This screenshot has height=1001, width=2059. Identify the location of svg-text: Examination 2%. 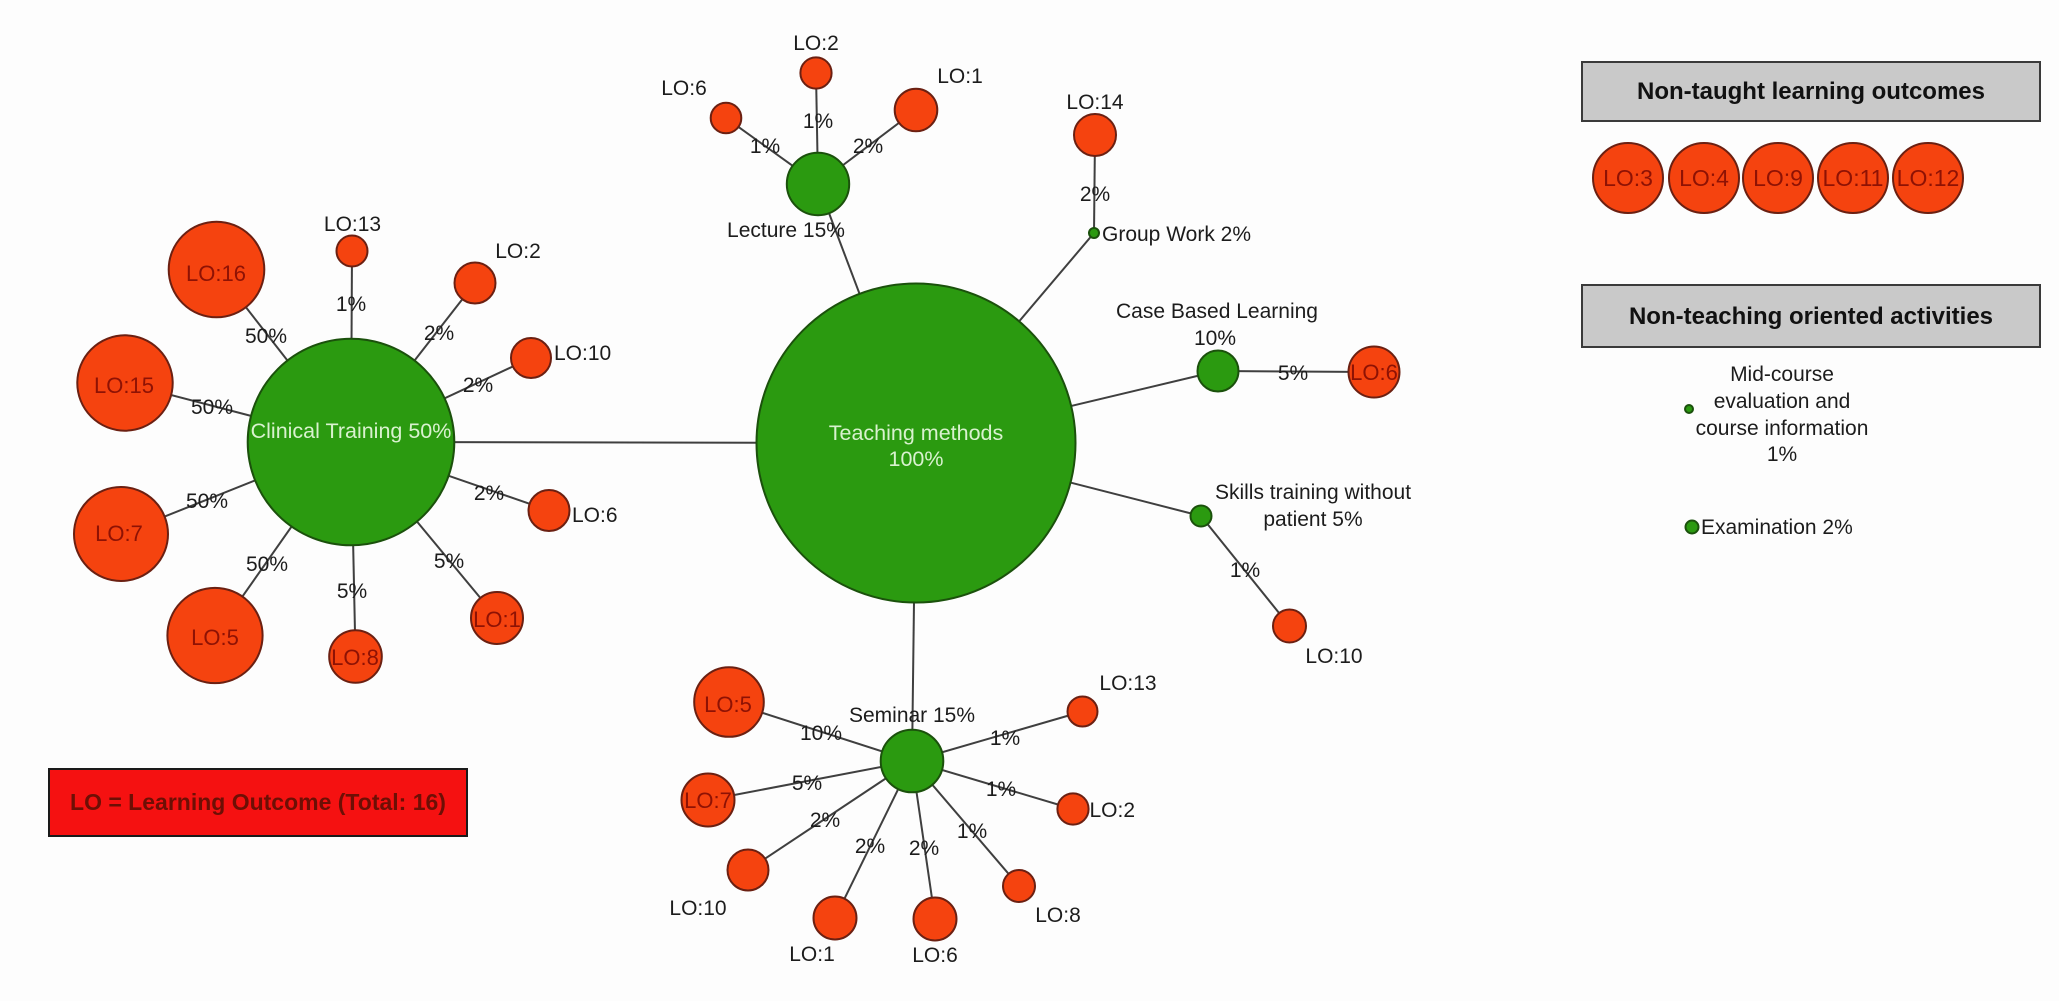
(1777, 527).